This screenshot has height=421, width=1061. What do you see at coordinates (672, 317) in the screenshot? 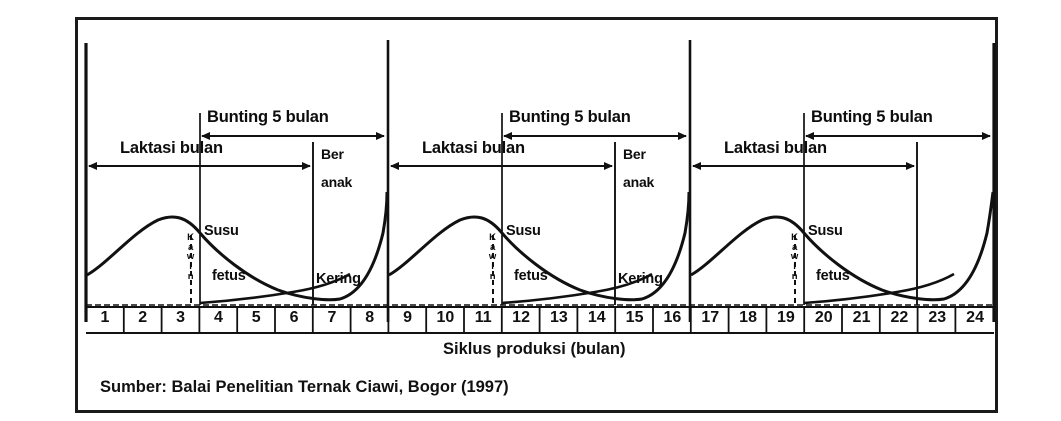
I see `month-tick-label: 16` at bounding box center [672, 317].